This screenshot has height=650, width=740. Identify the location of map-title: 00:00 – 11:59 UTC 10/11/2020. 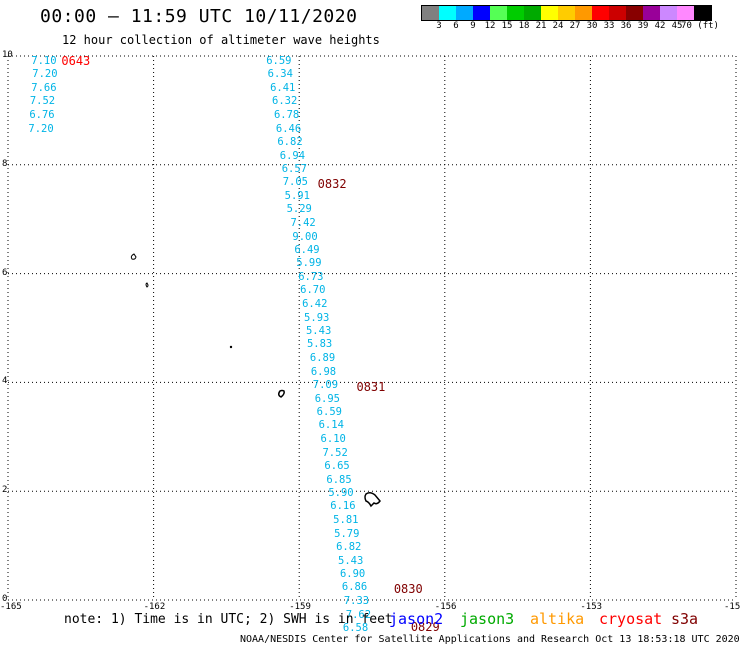
(199, 16).